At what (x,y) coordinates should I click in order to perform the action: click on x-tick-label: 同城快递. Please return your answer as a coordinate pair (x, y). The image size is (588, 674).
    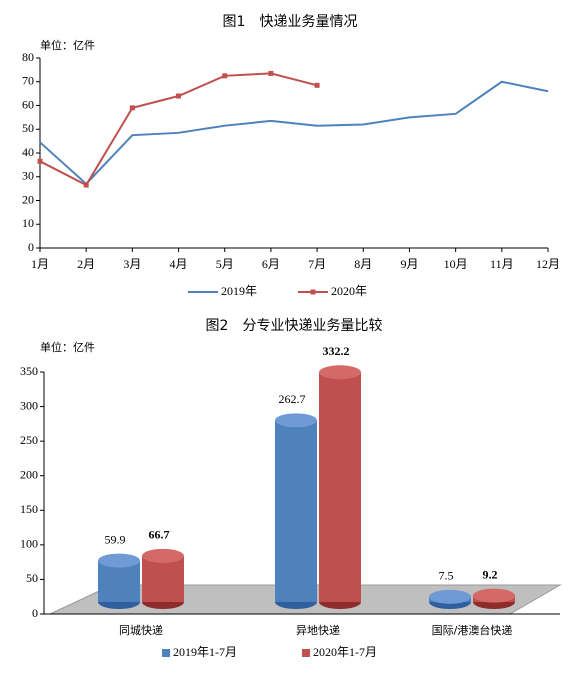
    Looking at the image, I should click on (141, 630).